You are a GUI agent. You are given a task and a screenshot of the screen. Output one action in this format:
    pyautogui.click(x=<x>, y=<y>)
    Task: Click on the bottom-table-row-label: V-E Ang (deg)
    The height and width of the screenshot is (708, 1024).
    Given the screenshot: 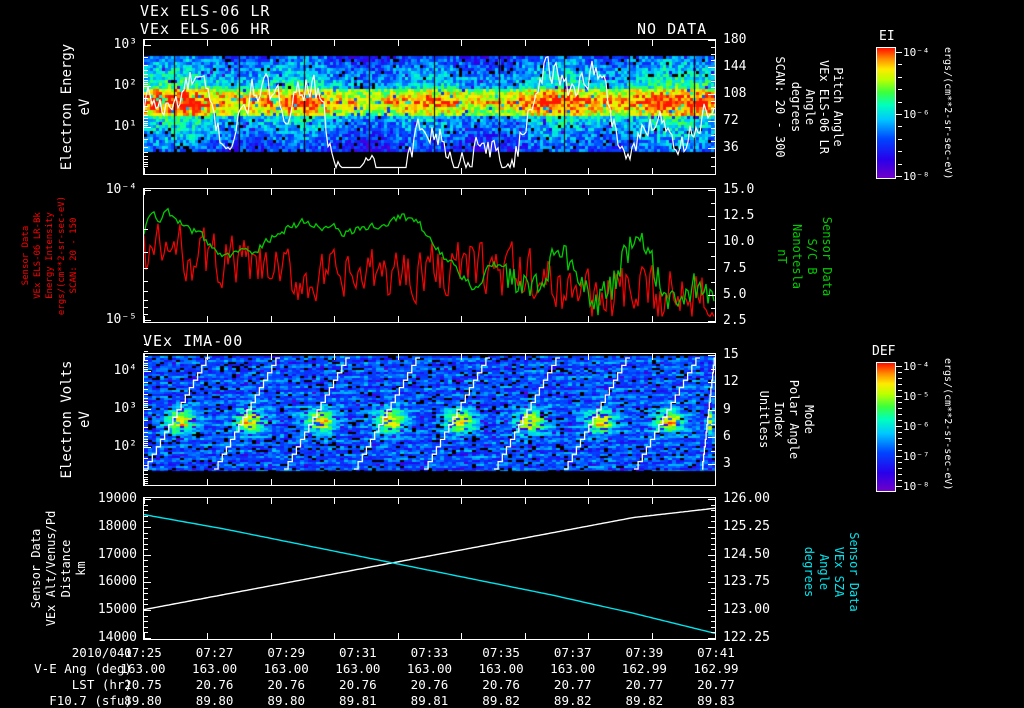 What is the action you would take?
    pyautogui.click(x=83, y=668)
    